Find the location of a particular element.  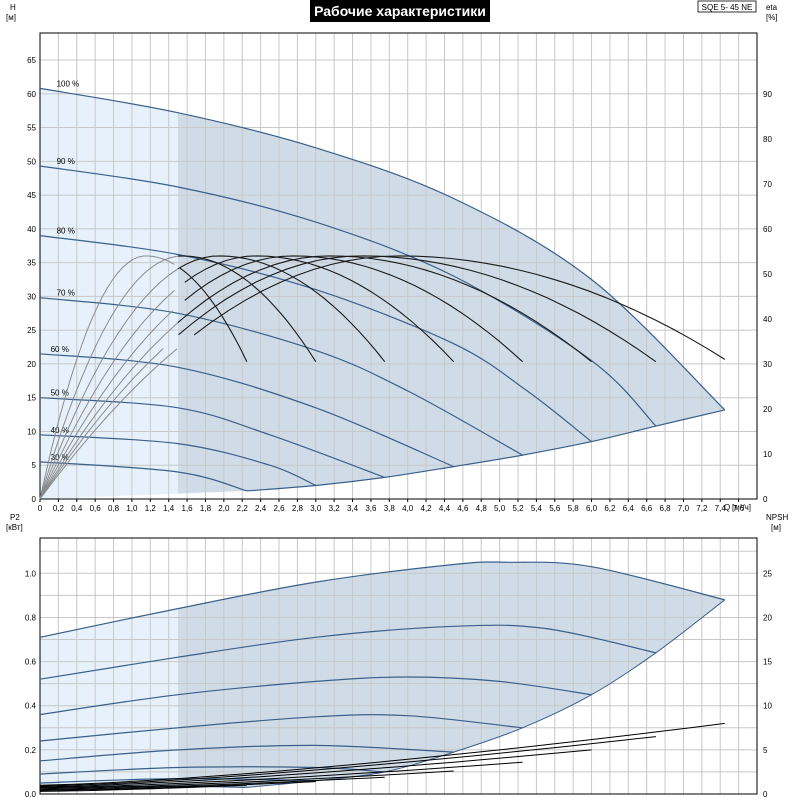

y-right-tick-label: 50 is located at coordinates (767, 274).